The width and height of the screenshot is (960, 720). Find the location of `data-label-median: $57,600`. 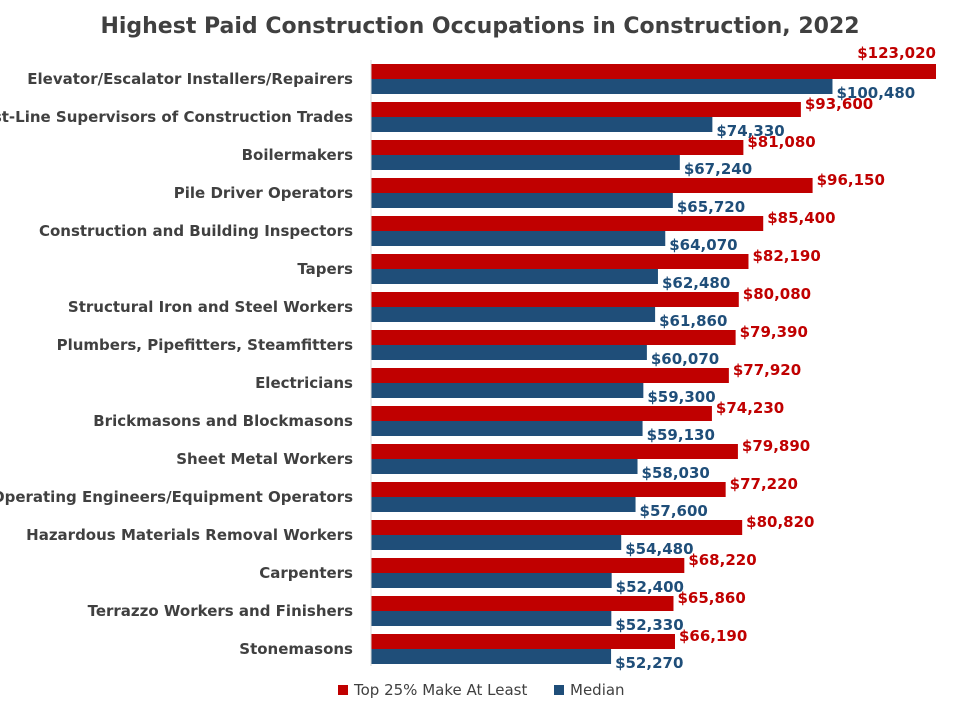

data-label-median: $57,600 is located at coordinates (674, 511).